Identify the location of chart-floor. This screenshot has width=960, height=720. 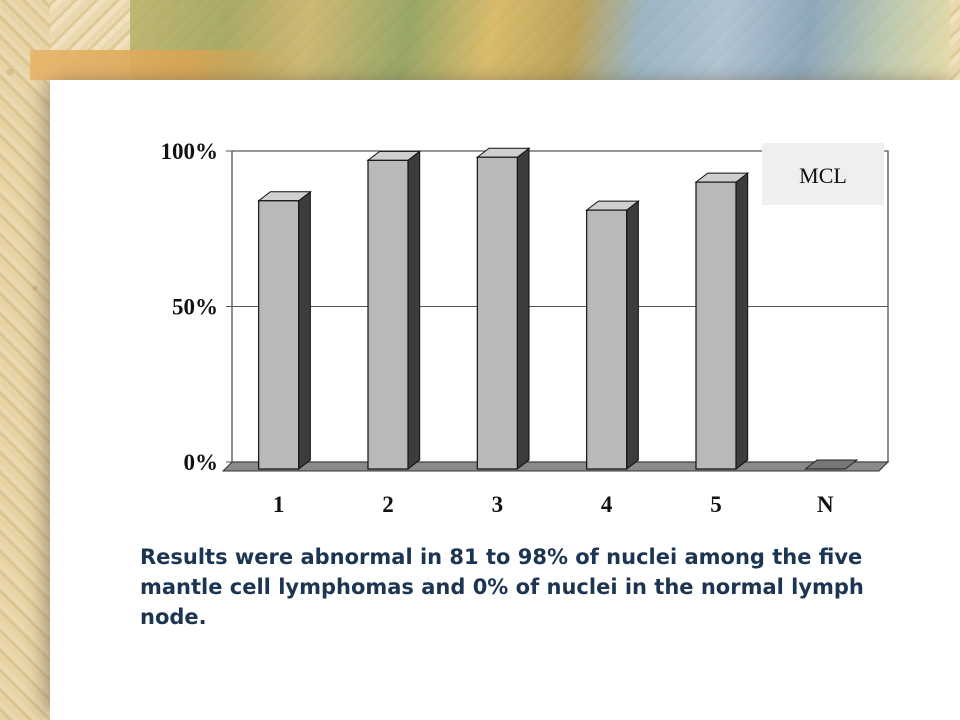
(555, 466).